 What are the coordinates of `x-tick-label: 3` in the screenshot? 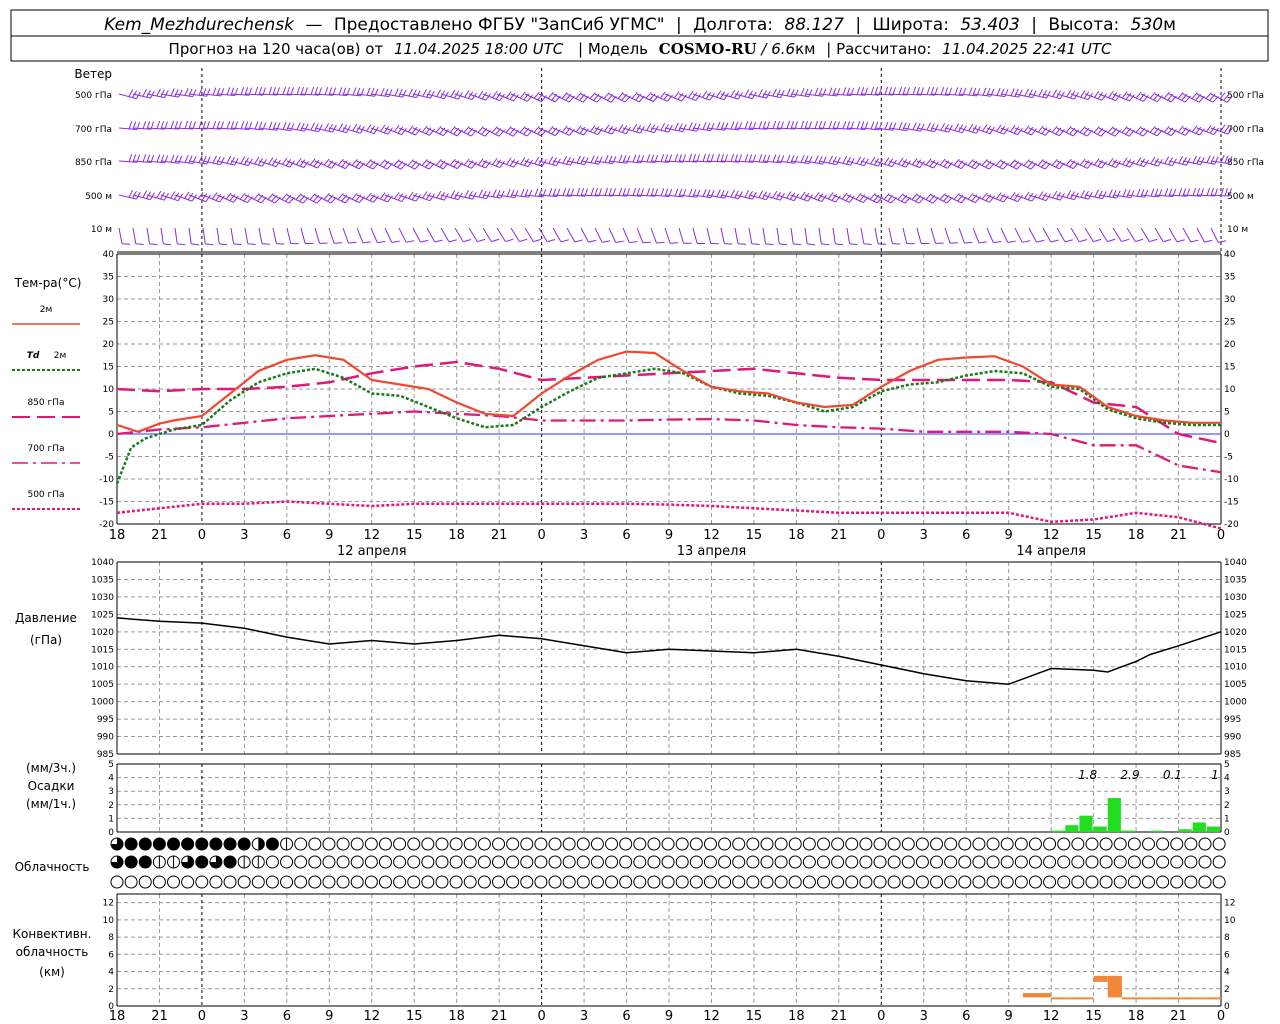 It's located at (924, 535).